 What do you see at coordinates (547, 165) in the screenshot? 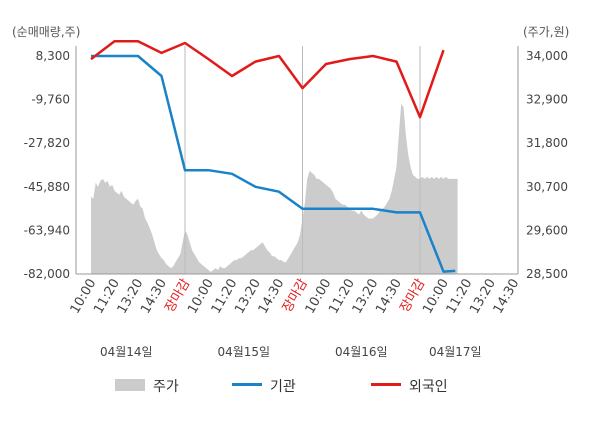
I see `right-axis-ticks: 34,000 32,900 31,800 30,700 29,600 28,500` at bounding box center [547, 165].